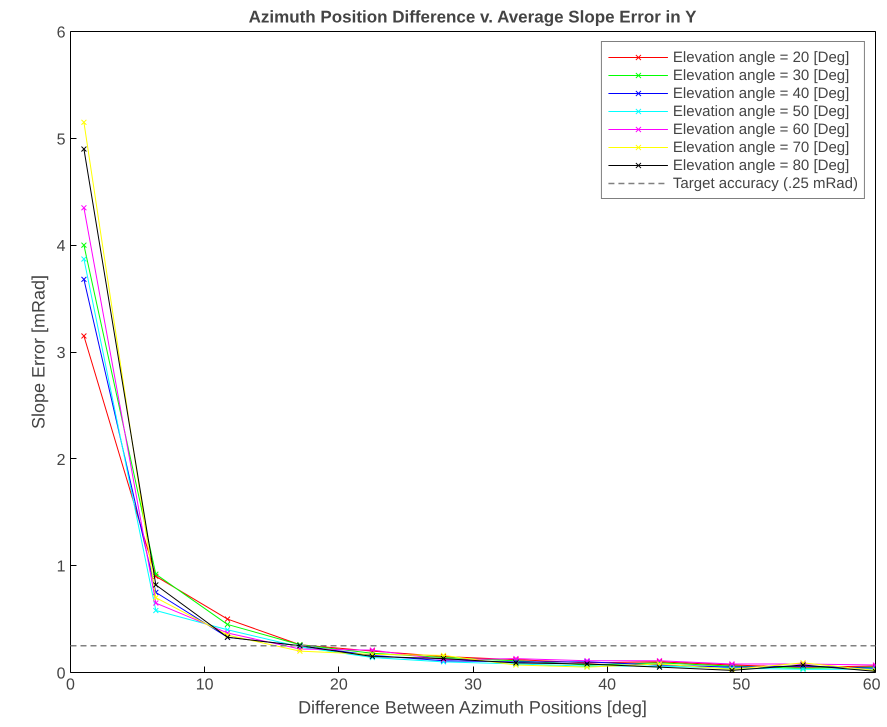 The image size is (887, 727). I want to click on legend-label: Elevation angle = 70 [Deg], so click(761, 147).